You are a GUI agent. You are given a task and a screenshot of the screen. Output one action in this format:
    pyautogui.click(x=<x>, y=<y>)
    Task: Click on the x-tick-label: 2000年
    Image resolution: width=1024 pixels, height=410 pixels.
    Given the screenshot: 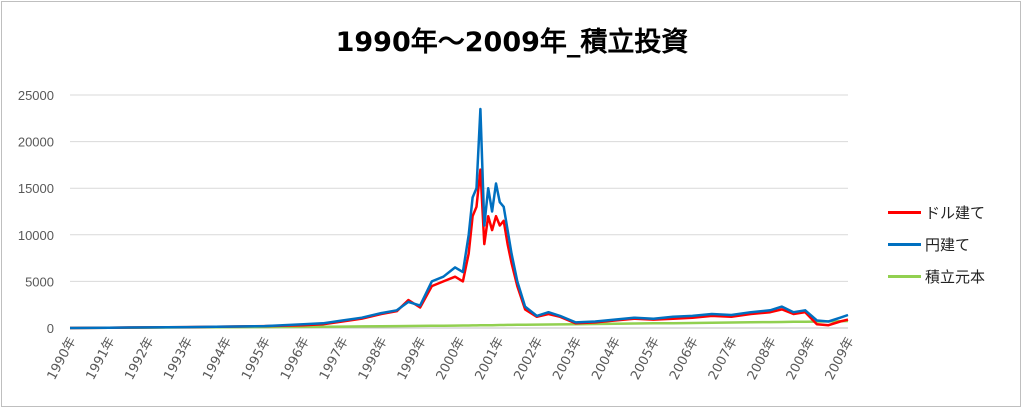 What is the action you would take?
    pyautogui.click(x=451, y=359)
    